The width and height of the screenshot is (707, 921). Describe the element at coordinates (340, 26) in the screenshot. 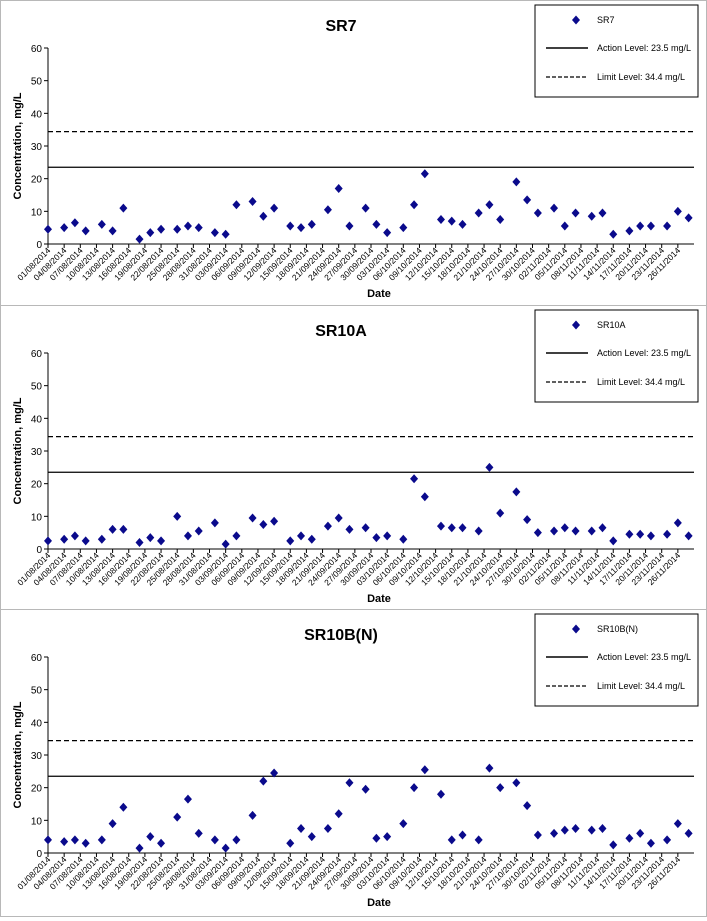

I see `chart-title: SR7` at that location.